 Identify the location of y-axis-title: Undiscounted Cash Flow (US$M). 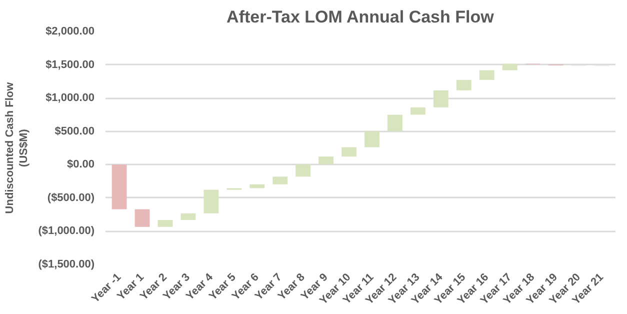
(17, 148).